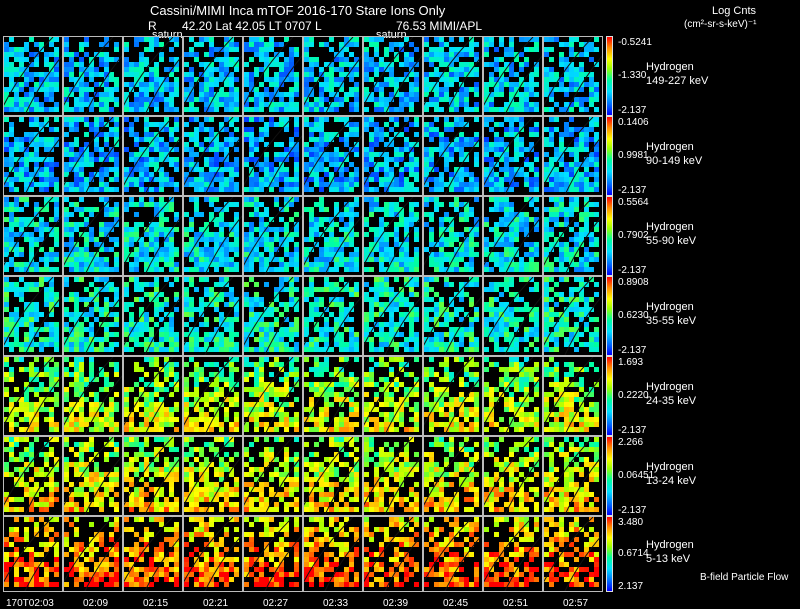 The width and height of the screenshot is (800, 609). Describe the element at coordinates (167, 35) in the screenshot. I see `saturn-label: saturn` at that location.